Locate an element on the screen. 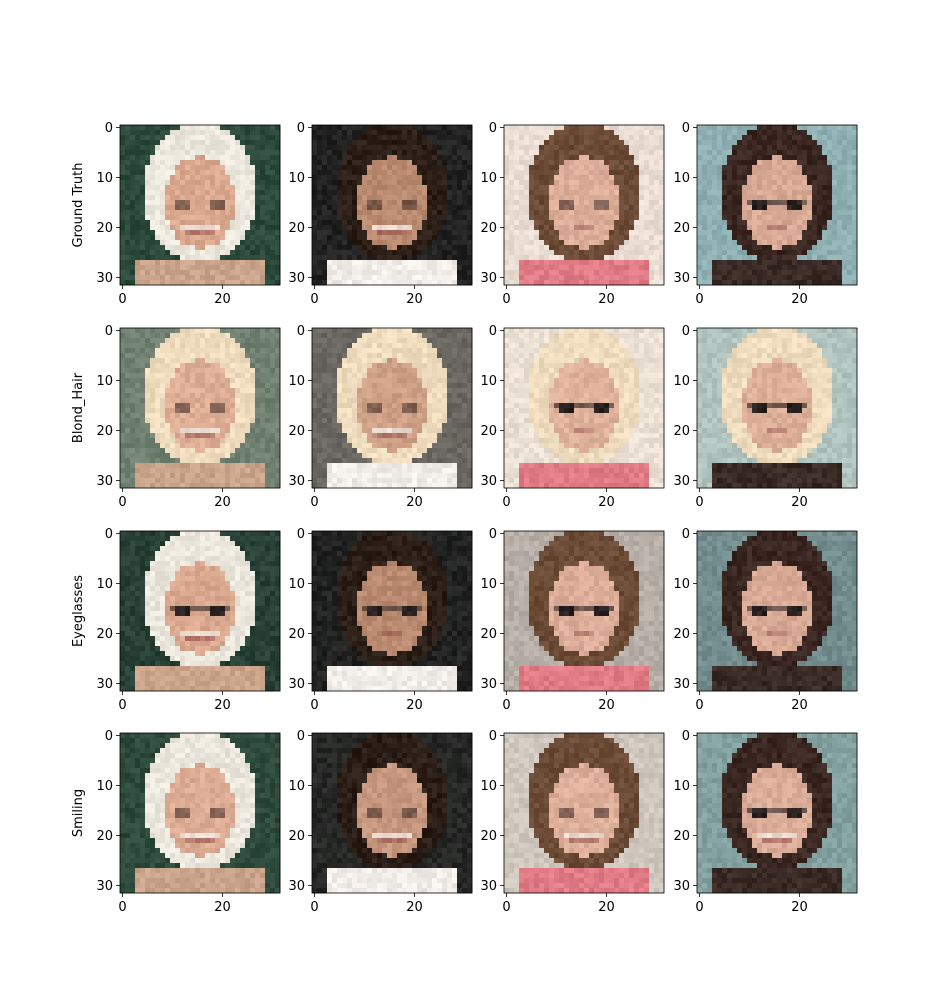 The image size is (952, 1008). subplot-r2-c2: 0 10 20 30 0 20 is located at coordinates (572, 620).